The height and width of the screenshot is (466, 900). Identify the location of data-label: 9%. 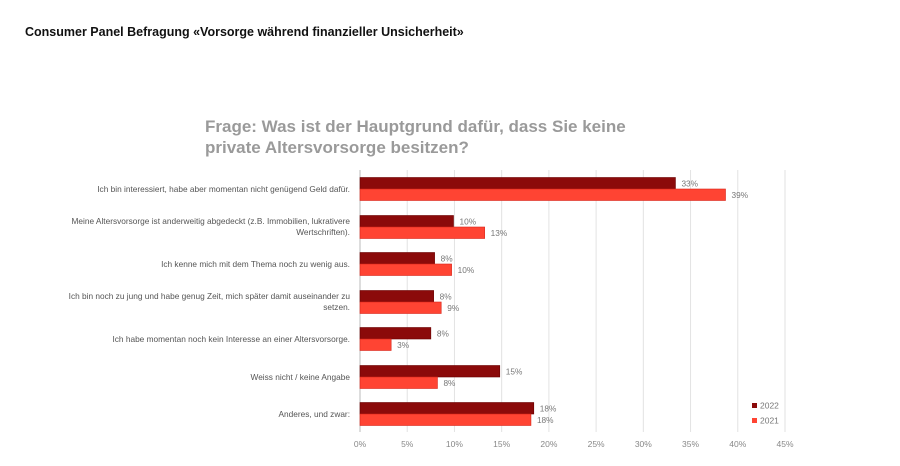
(453, 308).